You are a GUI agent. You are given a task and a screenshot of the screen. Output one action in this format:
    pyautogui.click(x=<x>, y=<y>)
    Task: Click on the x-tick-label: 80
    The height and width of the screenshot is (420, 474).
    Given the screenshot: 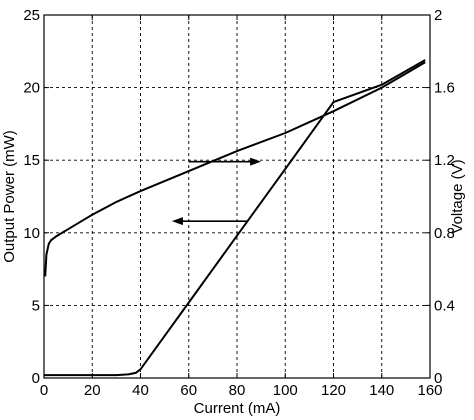 What is the action you would take?
    pyautogui.click(x=237, y=390)
    